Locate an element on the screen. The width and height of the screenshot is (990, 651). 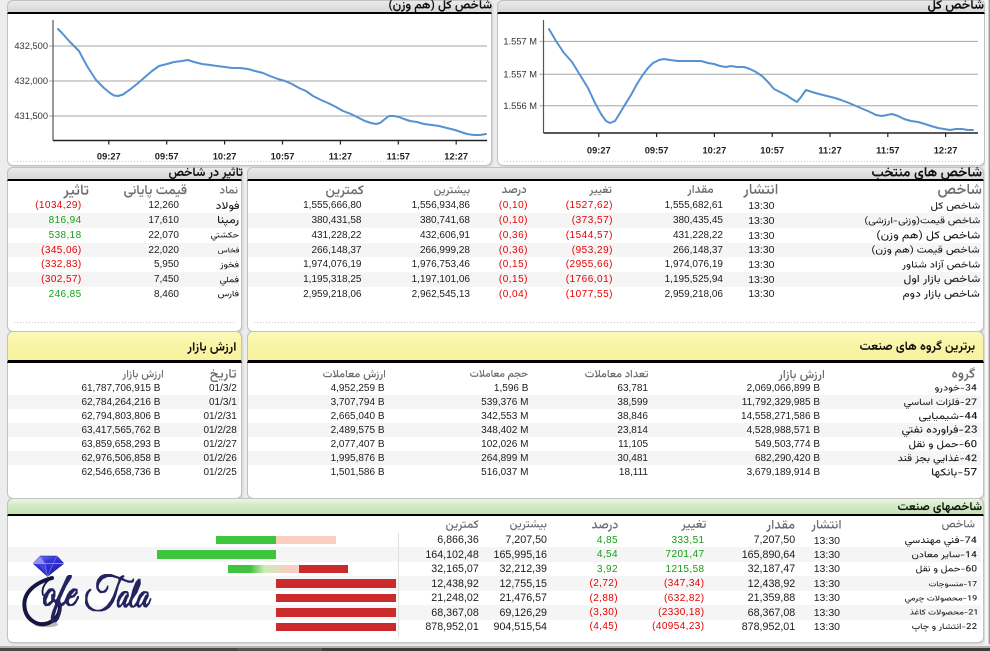
svg-text: 432,000 is located at coordinates (31, 81).